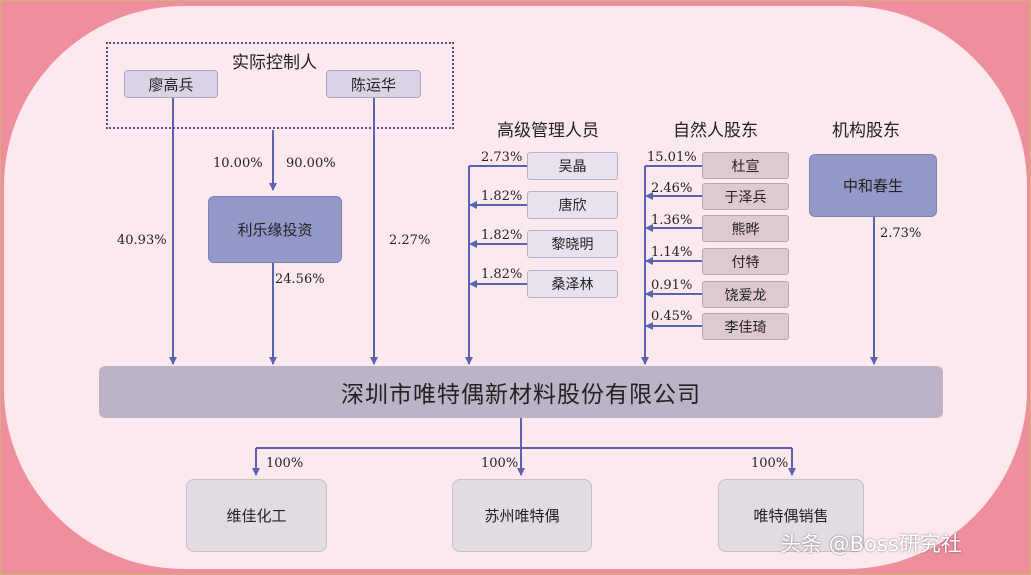 The width and height of the screenshot is (1031, 575). What do you see at coordinates (300, 279) in the screenshot?
I see `pct-invest: 24.56%` at bounding box center [300, 279].